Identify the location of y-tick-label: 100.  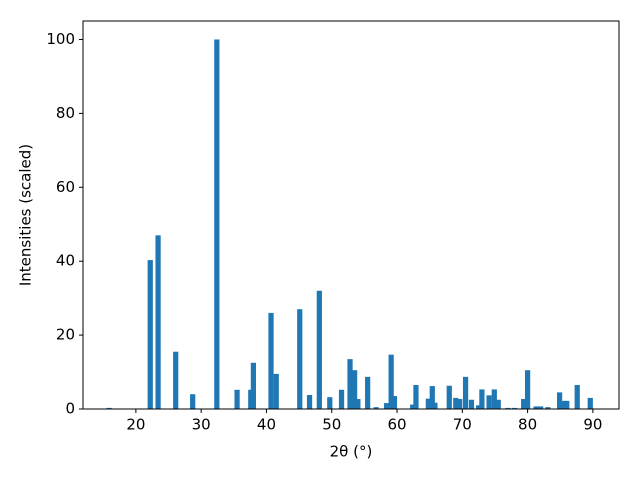
(60, 39).